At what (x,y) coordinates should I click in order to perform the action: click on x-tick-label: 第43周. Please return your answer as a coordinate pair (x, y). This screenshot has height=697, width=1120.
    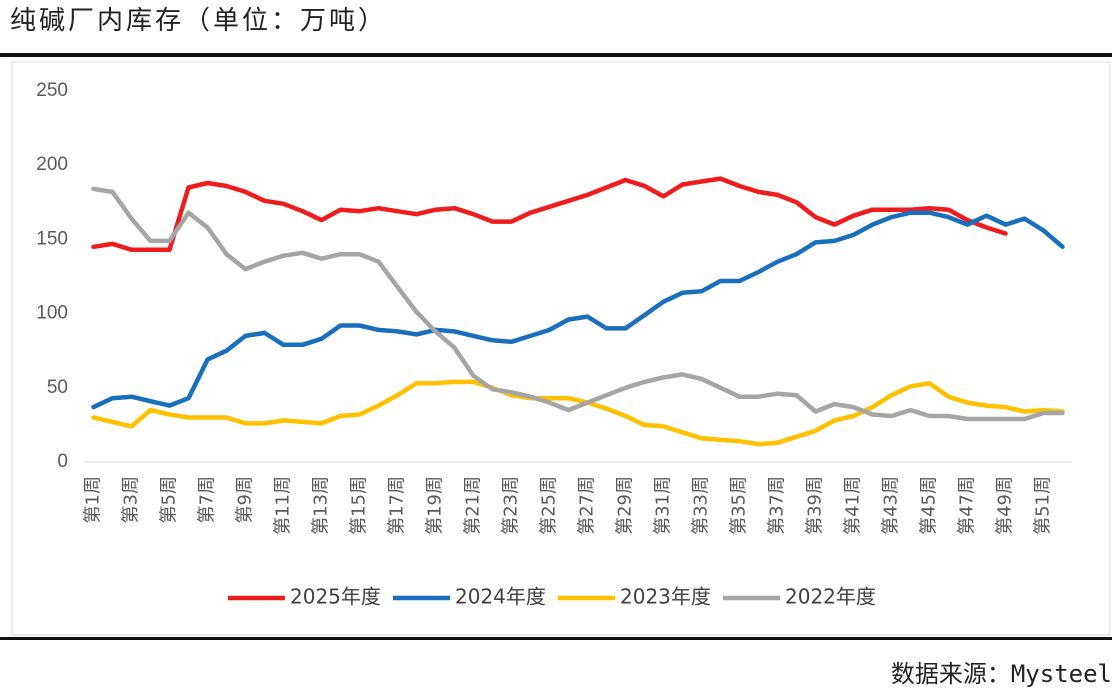
    Looking at the image, I should click on (891, 505).